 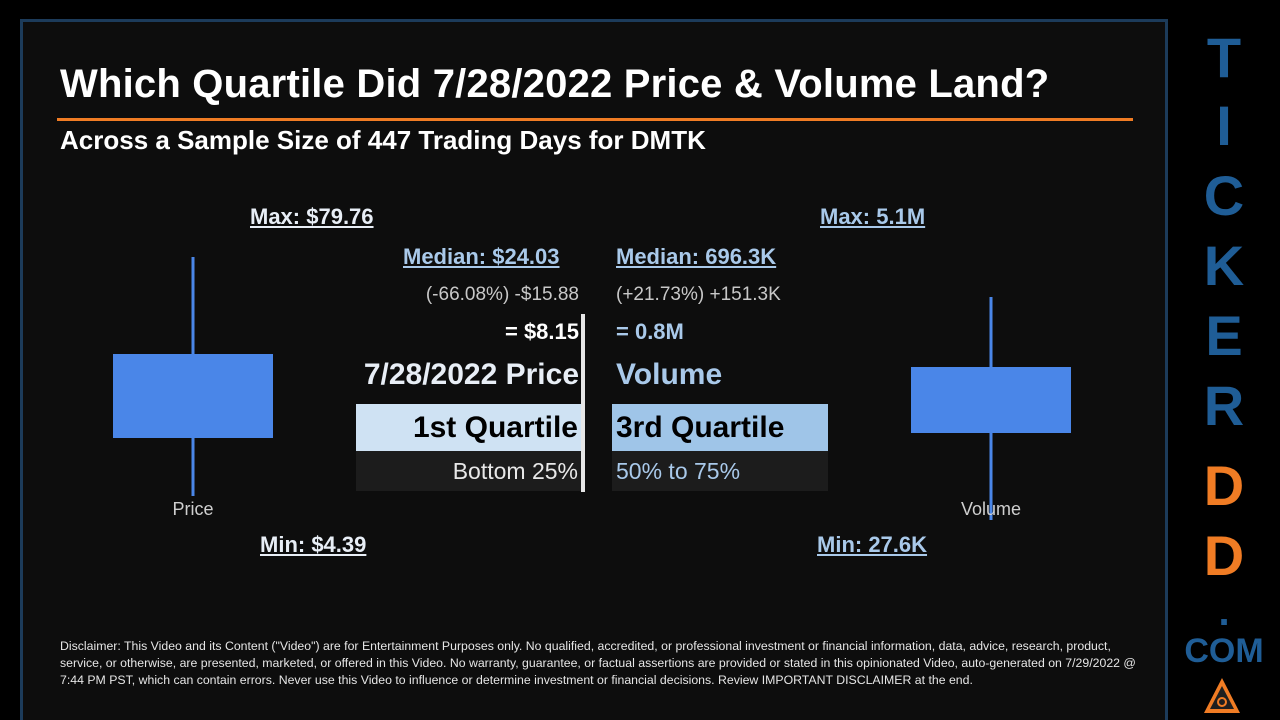 I want to click on brand-letter: ., so click(x=1224, y=612).